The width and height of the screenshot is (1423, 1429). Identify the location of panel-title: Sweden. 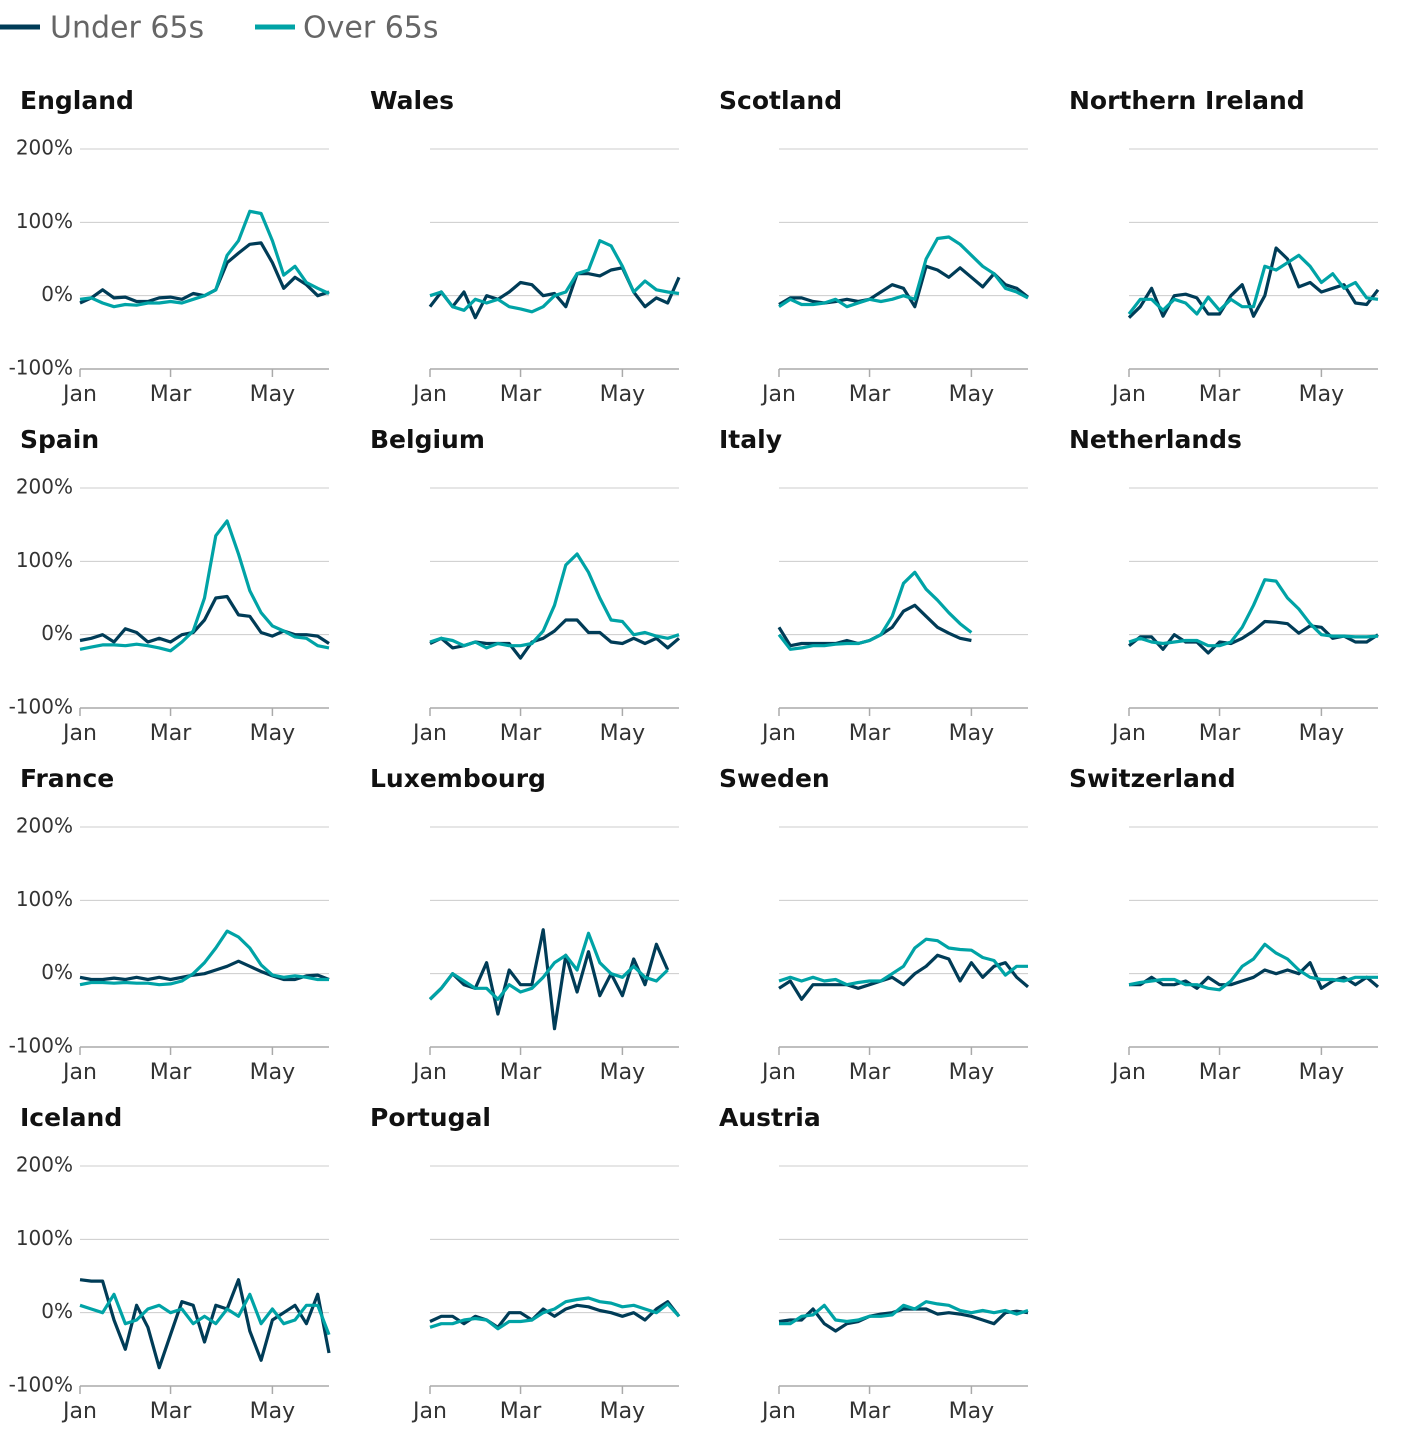
(774, 778).